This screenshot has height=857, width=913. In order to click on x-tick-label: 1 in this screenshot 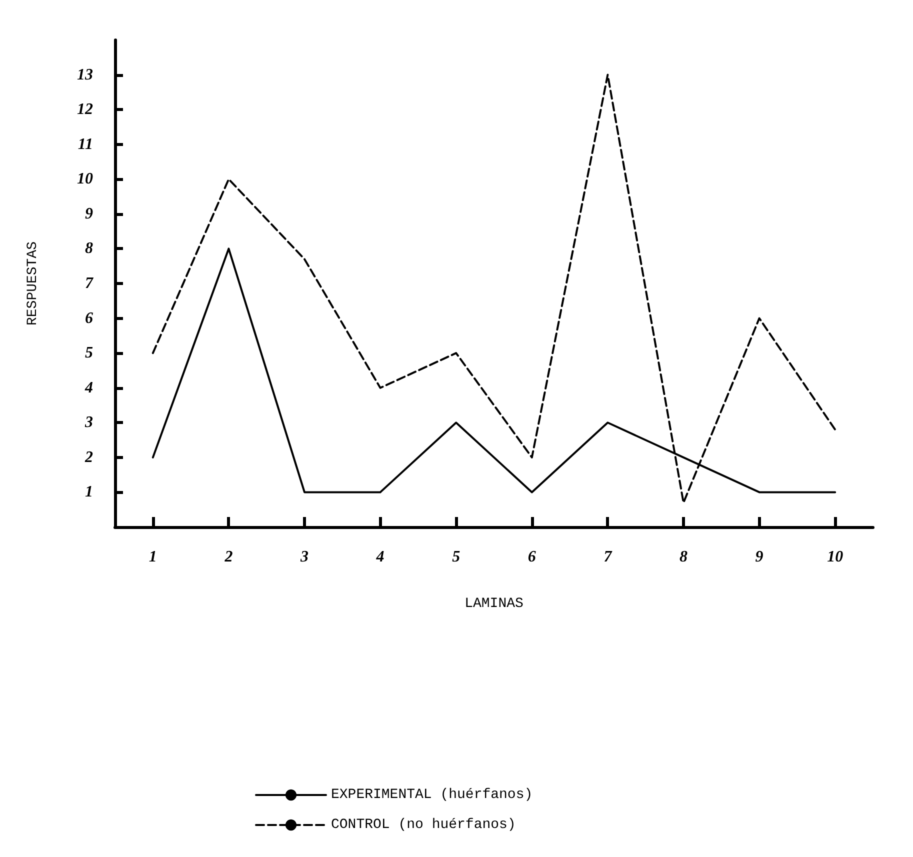, I will do `click(152, 557)`.